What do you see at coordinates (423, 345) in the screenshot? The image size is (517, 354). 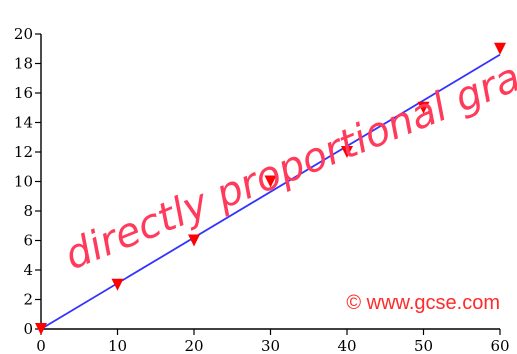 I see `x-tick-label: 50` at bounding box center [423, 345].